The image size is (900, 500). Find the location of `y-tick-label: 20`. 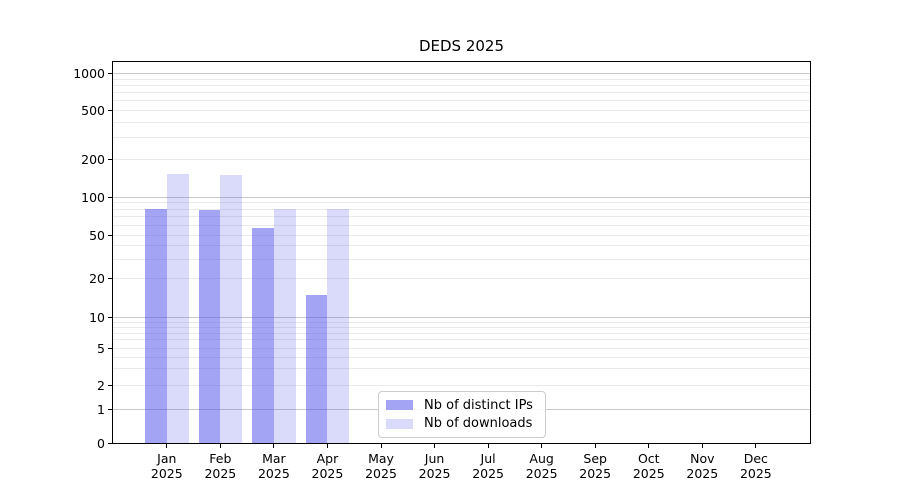

y-tick-label: 20 is located at coordinates (97, 278).